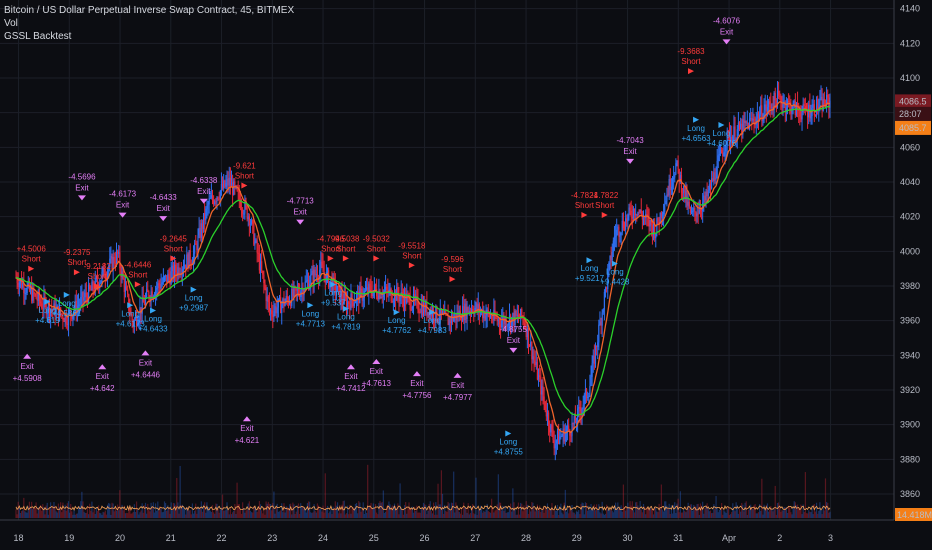 Image resolution: width=932 pixels, height=550 pixels. I want to click on x-tick-label: 3, so click(830, 538).